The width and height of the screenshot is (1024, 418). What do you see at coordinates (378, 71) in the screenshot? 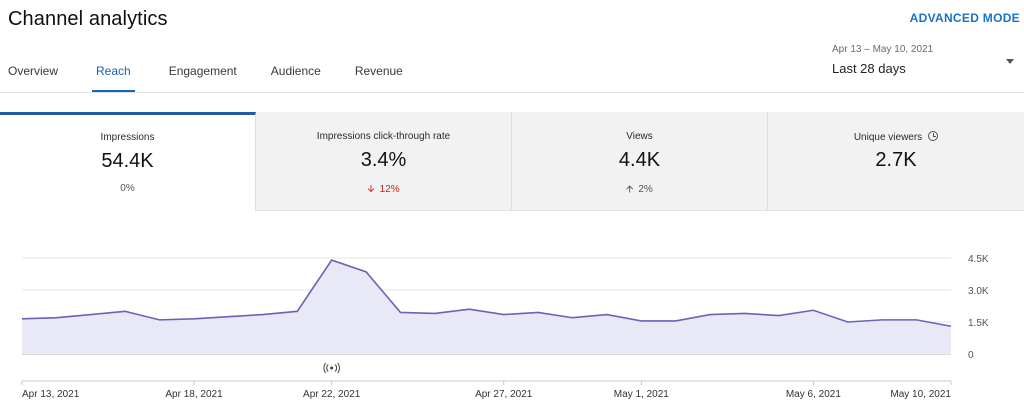
I see `tab-revenue: Revenue` at bounding box center [378, 71].